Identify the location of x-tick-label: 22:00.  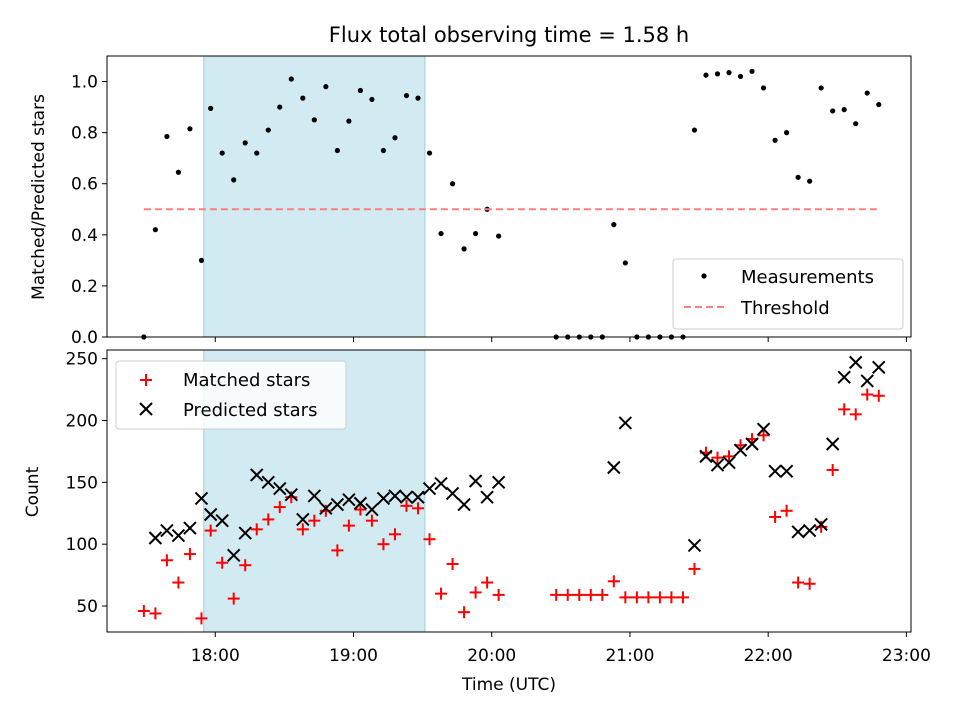
(768, 656).